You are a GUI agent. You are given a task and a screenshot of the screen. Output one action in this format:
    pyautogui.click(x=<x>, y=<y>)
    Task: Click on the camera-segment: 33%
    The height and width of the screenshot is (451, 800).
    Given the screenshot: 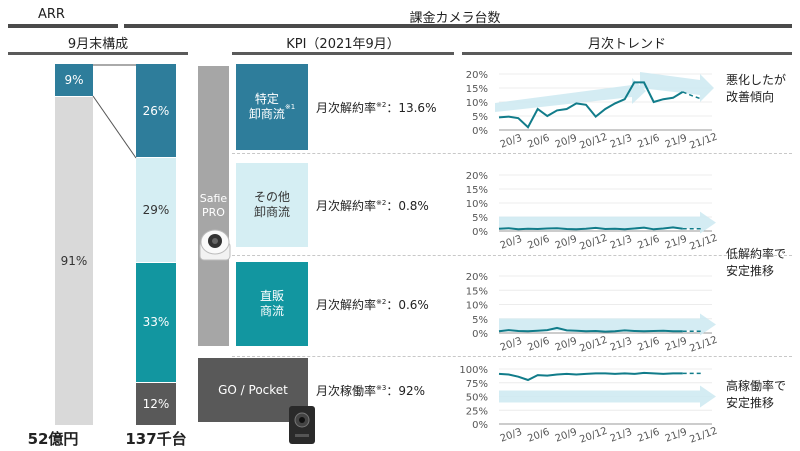 What is the action you would take?
    pyautogui.click(x=156, y=322)
    